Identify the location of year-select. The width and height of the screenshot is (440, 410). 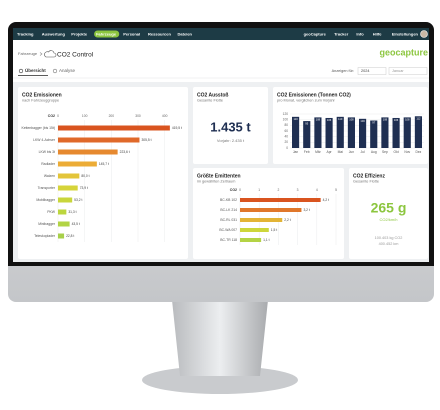
(372, 71).